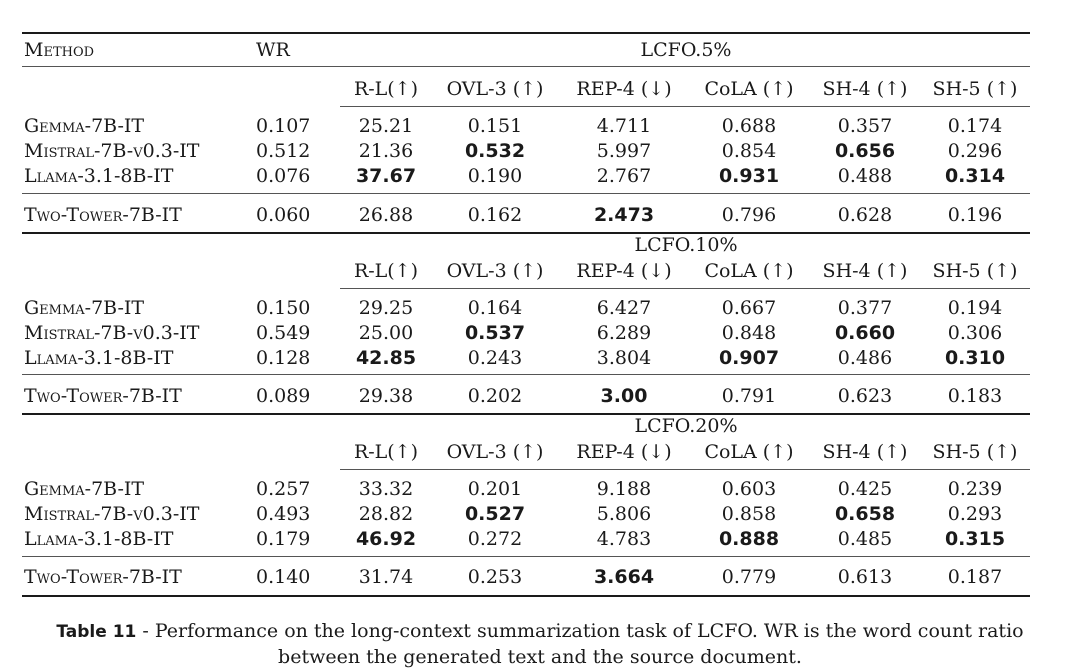 This screenshot has height=668, width=1080. I want to click on metric-value: 0.272, so click(495, 539).